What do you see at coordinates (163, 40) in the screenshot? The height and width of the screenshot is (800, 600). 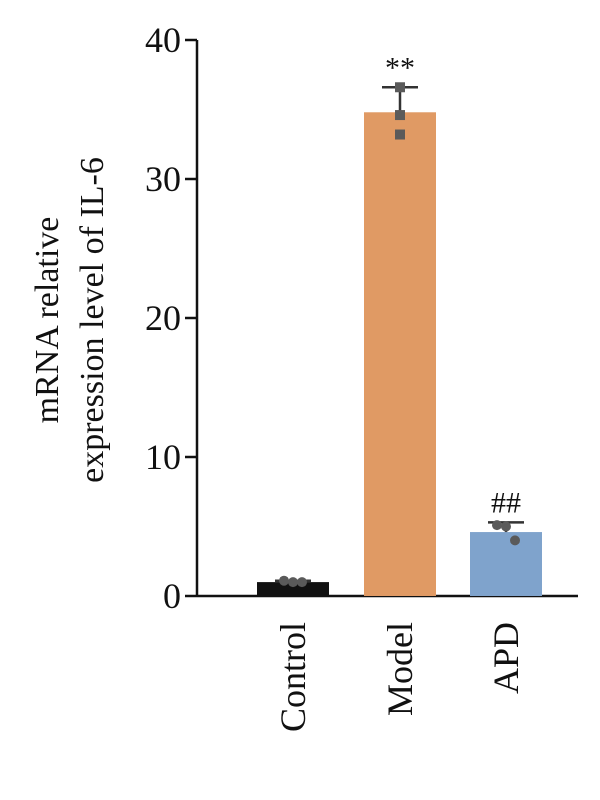 I see `y-tick-label: 40` at bounding box center [163, 40].